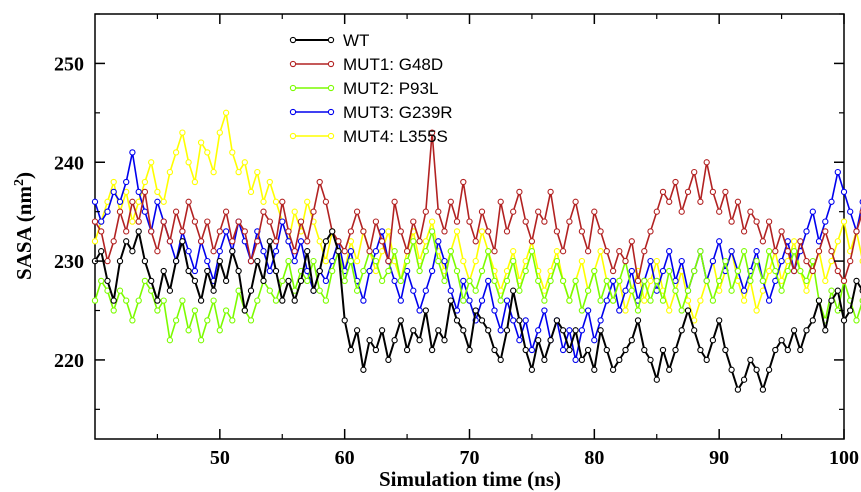 The height and width of the screenshot is (492, 861). What do you see at coordinates (371, 112) in the screenshot?
I see `legend-entry: MUT3: G239R` at bounding box center [371, 112].